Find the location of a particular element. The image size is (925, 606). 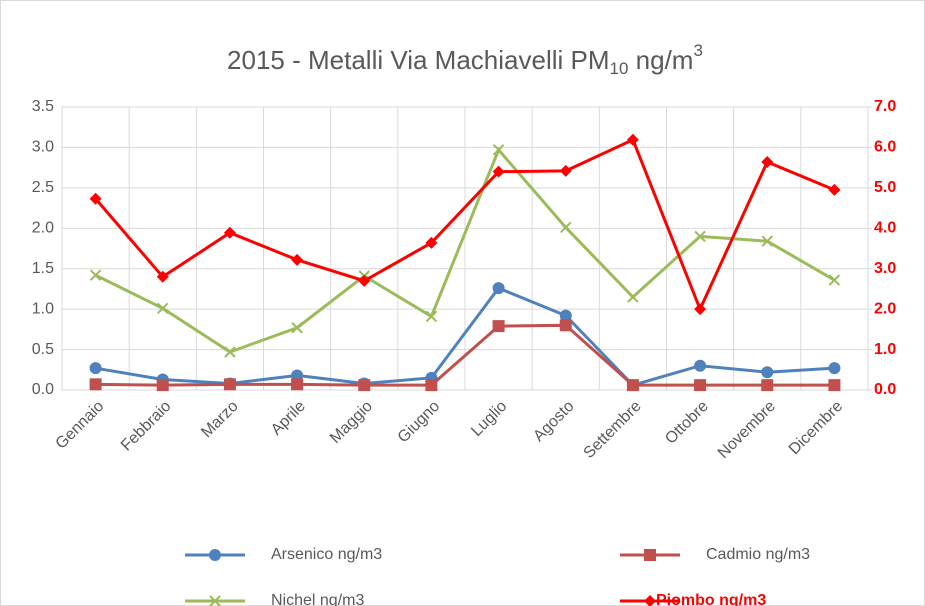

y2-tick-label: 6.0 is located at coordinates (885, 147).